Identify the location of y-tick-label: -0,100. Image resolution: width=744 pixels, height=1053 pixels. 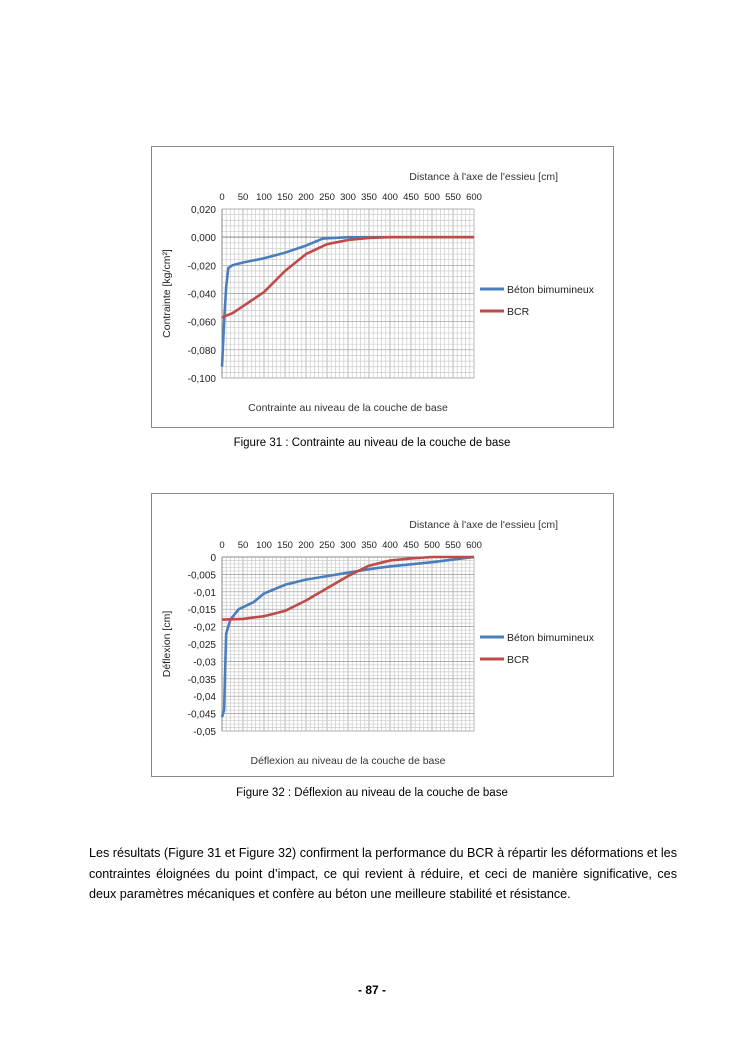
(202, 379).